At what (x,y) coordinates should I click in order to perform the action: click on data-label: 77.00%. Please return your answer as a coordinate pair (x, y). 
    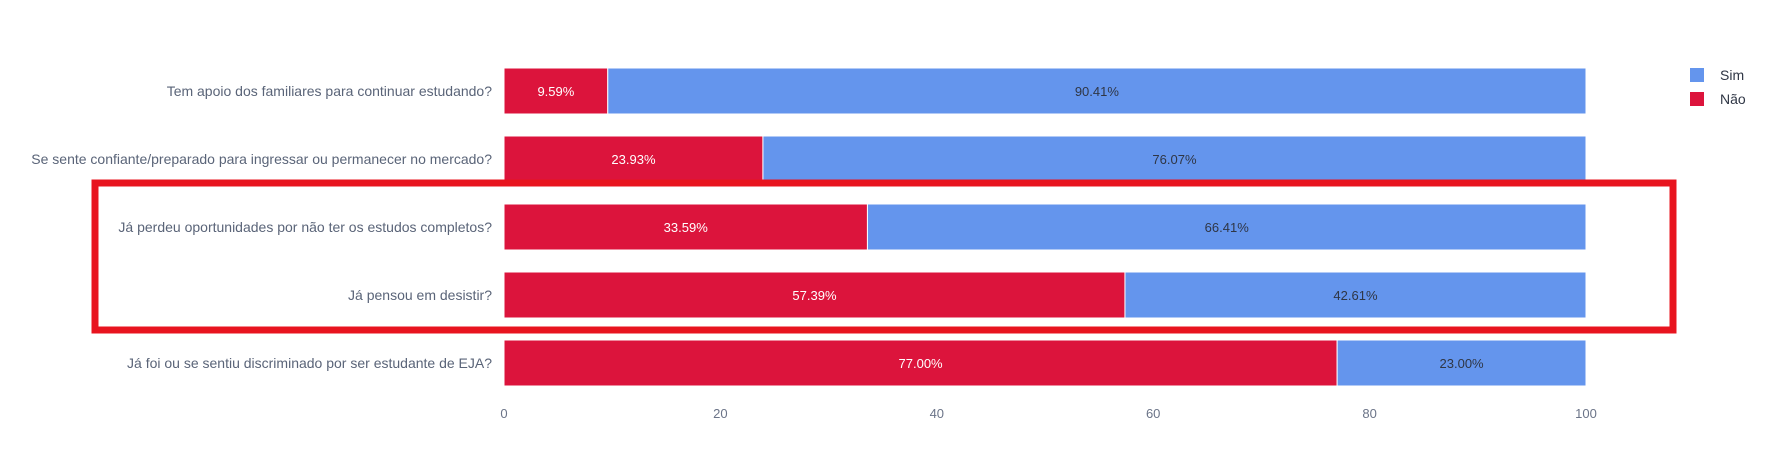
    Looking at the image, I should click on (921, 363).